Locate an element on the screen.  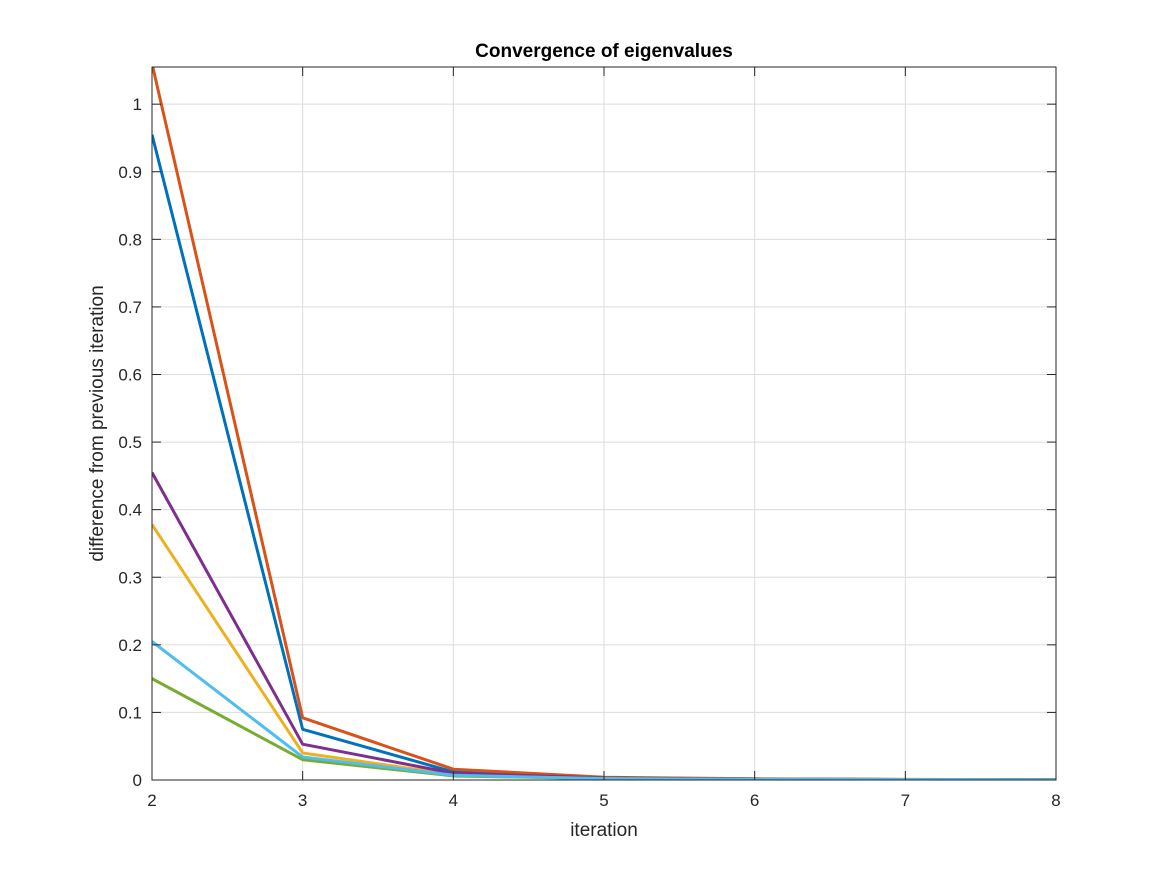
y-tick-label: 0.4 is located at coordinates (130, 510).